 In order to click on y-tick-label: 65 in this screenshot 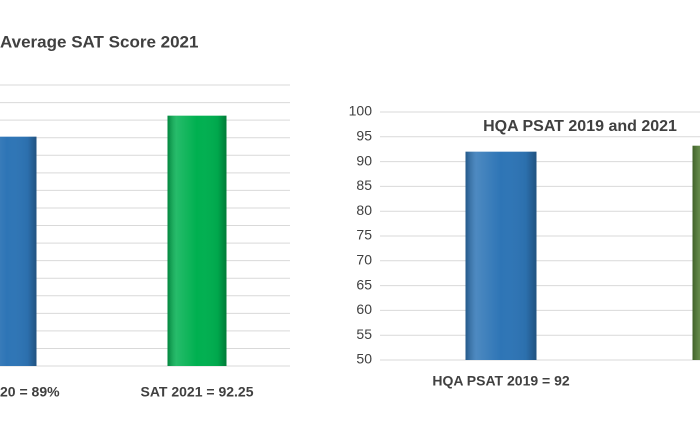, I will do `click(364, 284)`.